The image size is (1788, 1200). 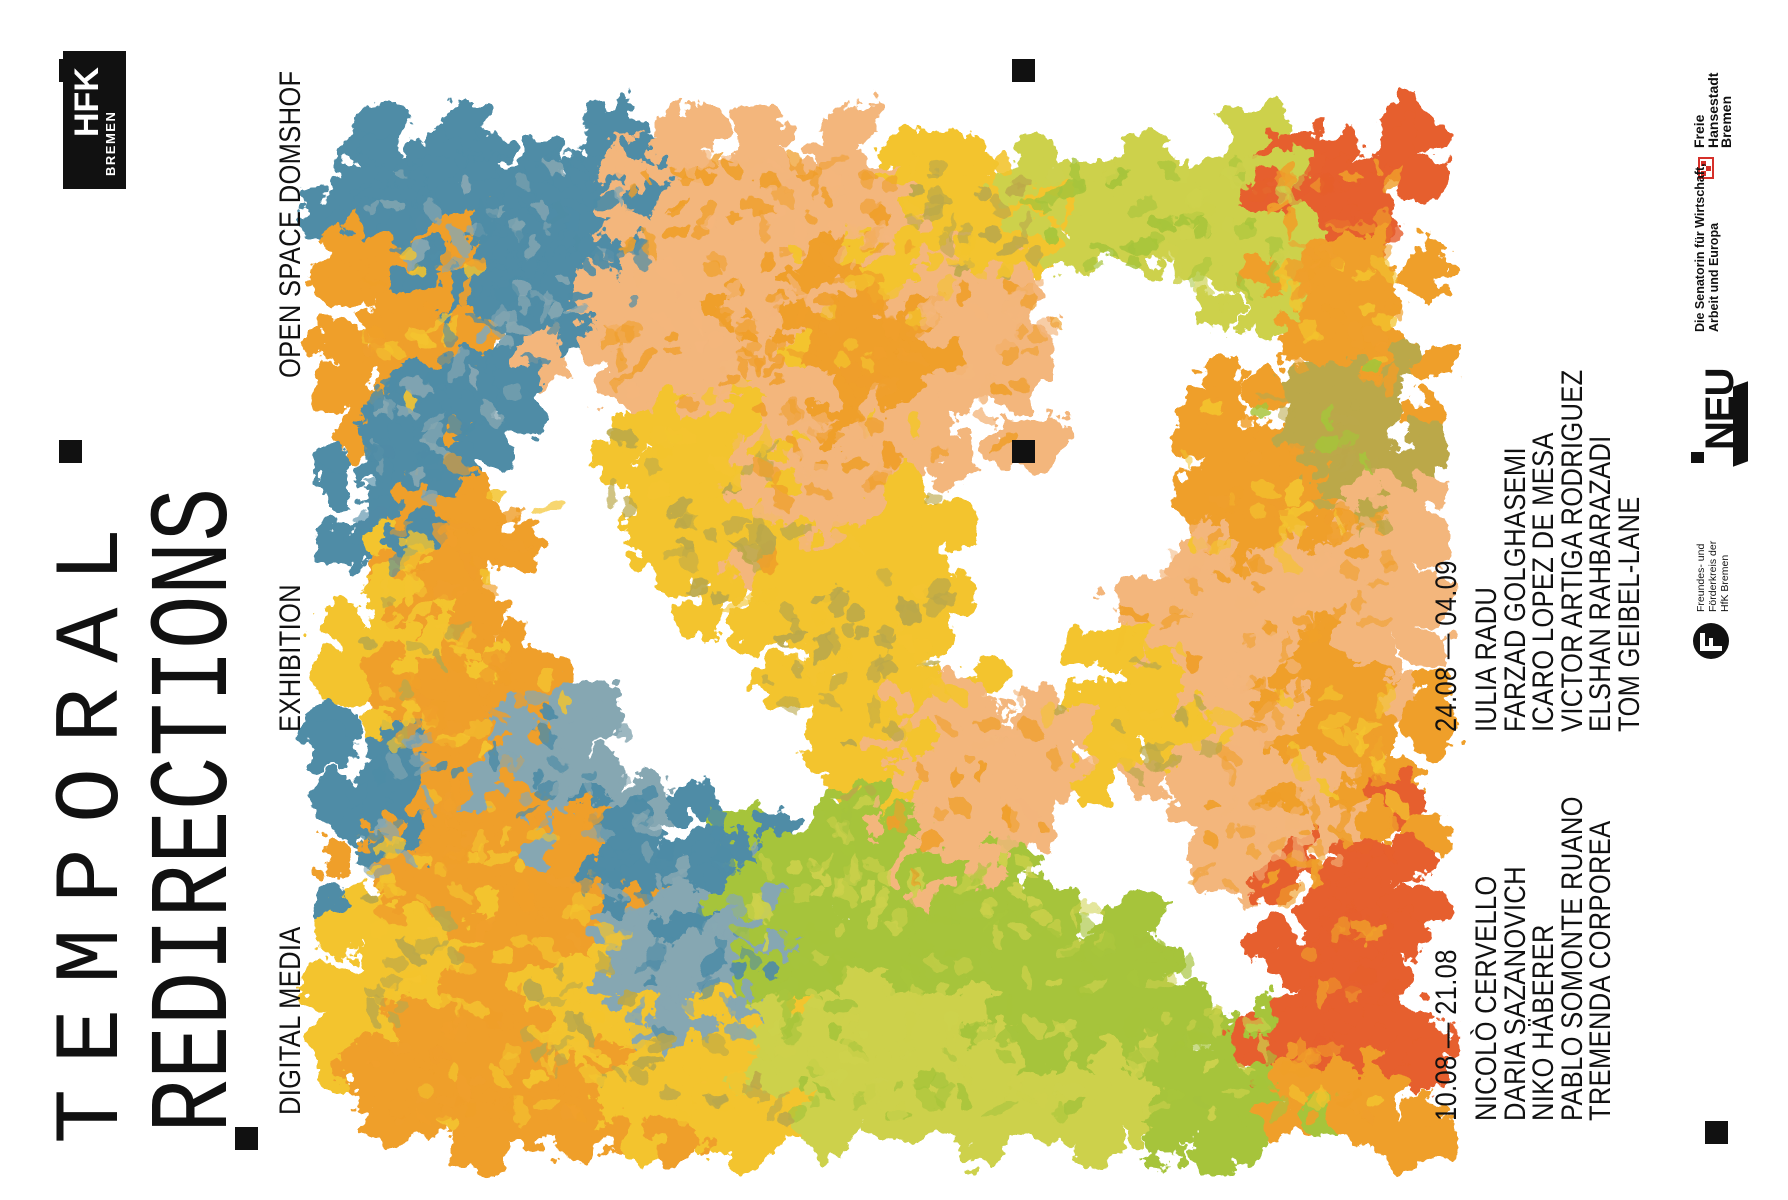 I want to click on subtitle-digital-media: DIGITAL MEDIA, so click(x=290, y=1020).